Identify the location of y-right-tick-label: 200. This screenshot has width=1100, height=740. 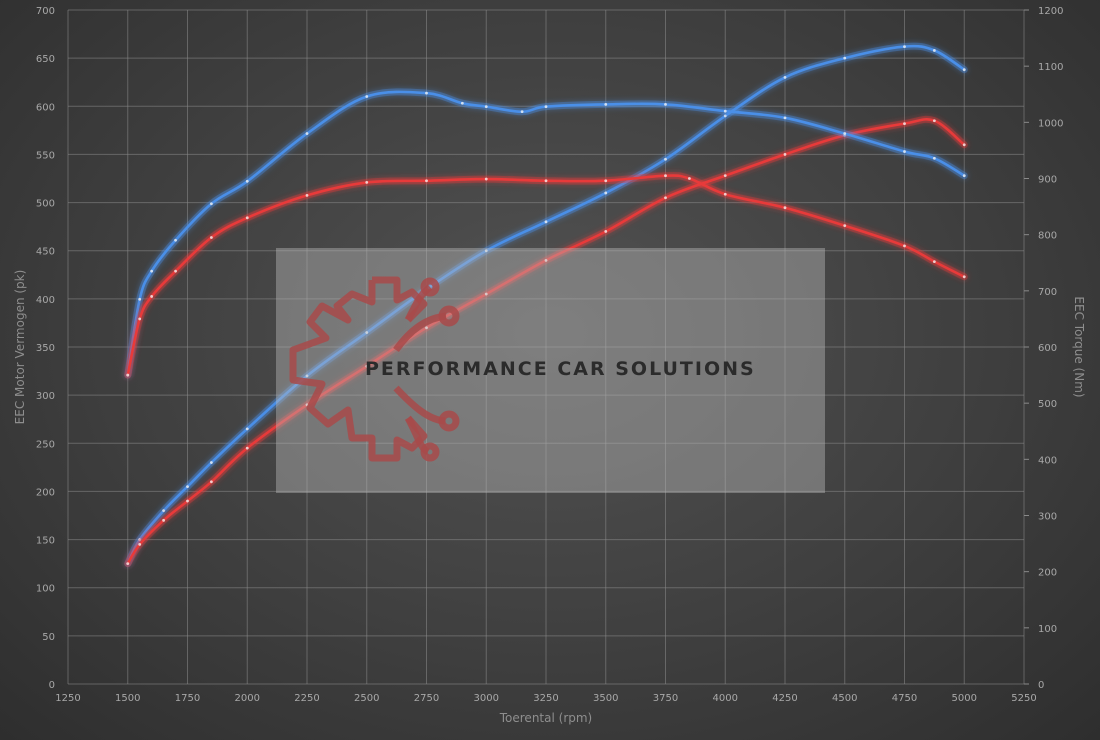
(1047, 573).